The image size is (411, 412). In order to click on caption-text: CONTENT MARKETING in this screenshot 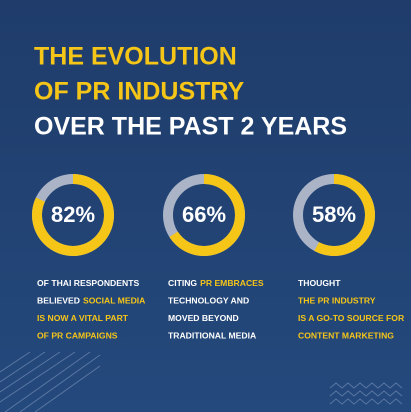, I will do `click(346, 336)`.